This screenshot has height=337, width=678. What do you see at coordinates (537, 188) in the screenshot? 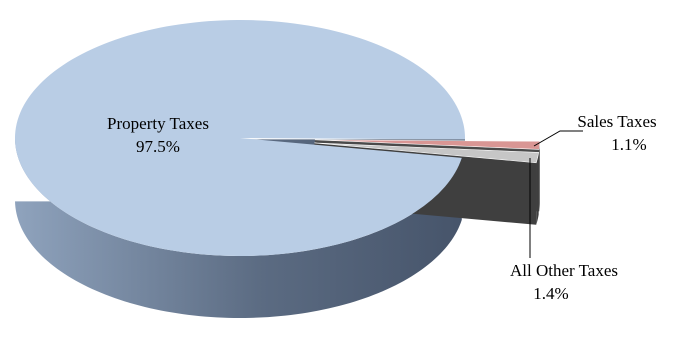
I see `slice-side-all-other-taxes` at bounding box center [537, 188].